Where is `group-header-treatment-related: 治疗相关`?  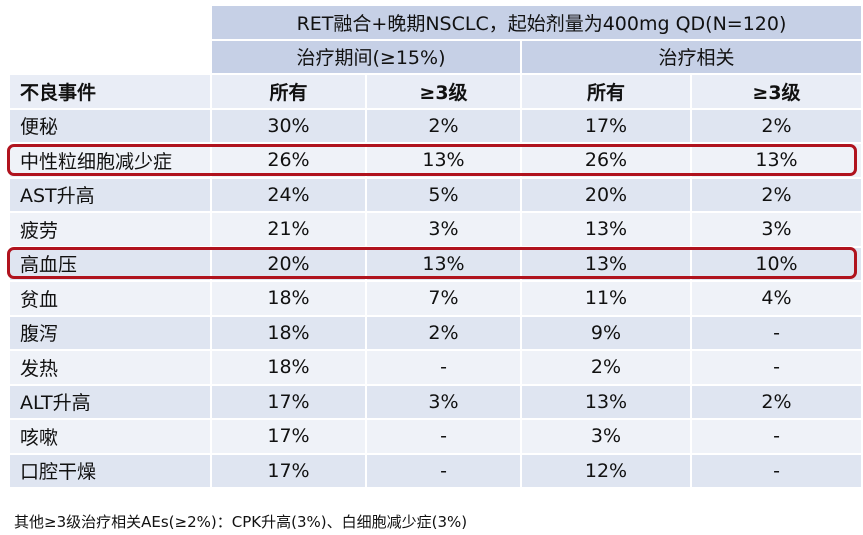 group-header-treatment-related: 治疗相关 is located at coordinates (690, 55).